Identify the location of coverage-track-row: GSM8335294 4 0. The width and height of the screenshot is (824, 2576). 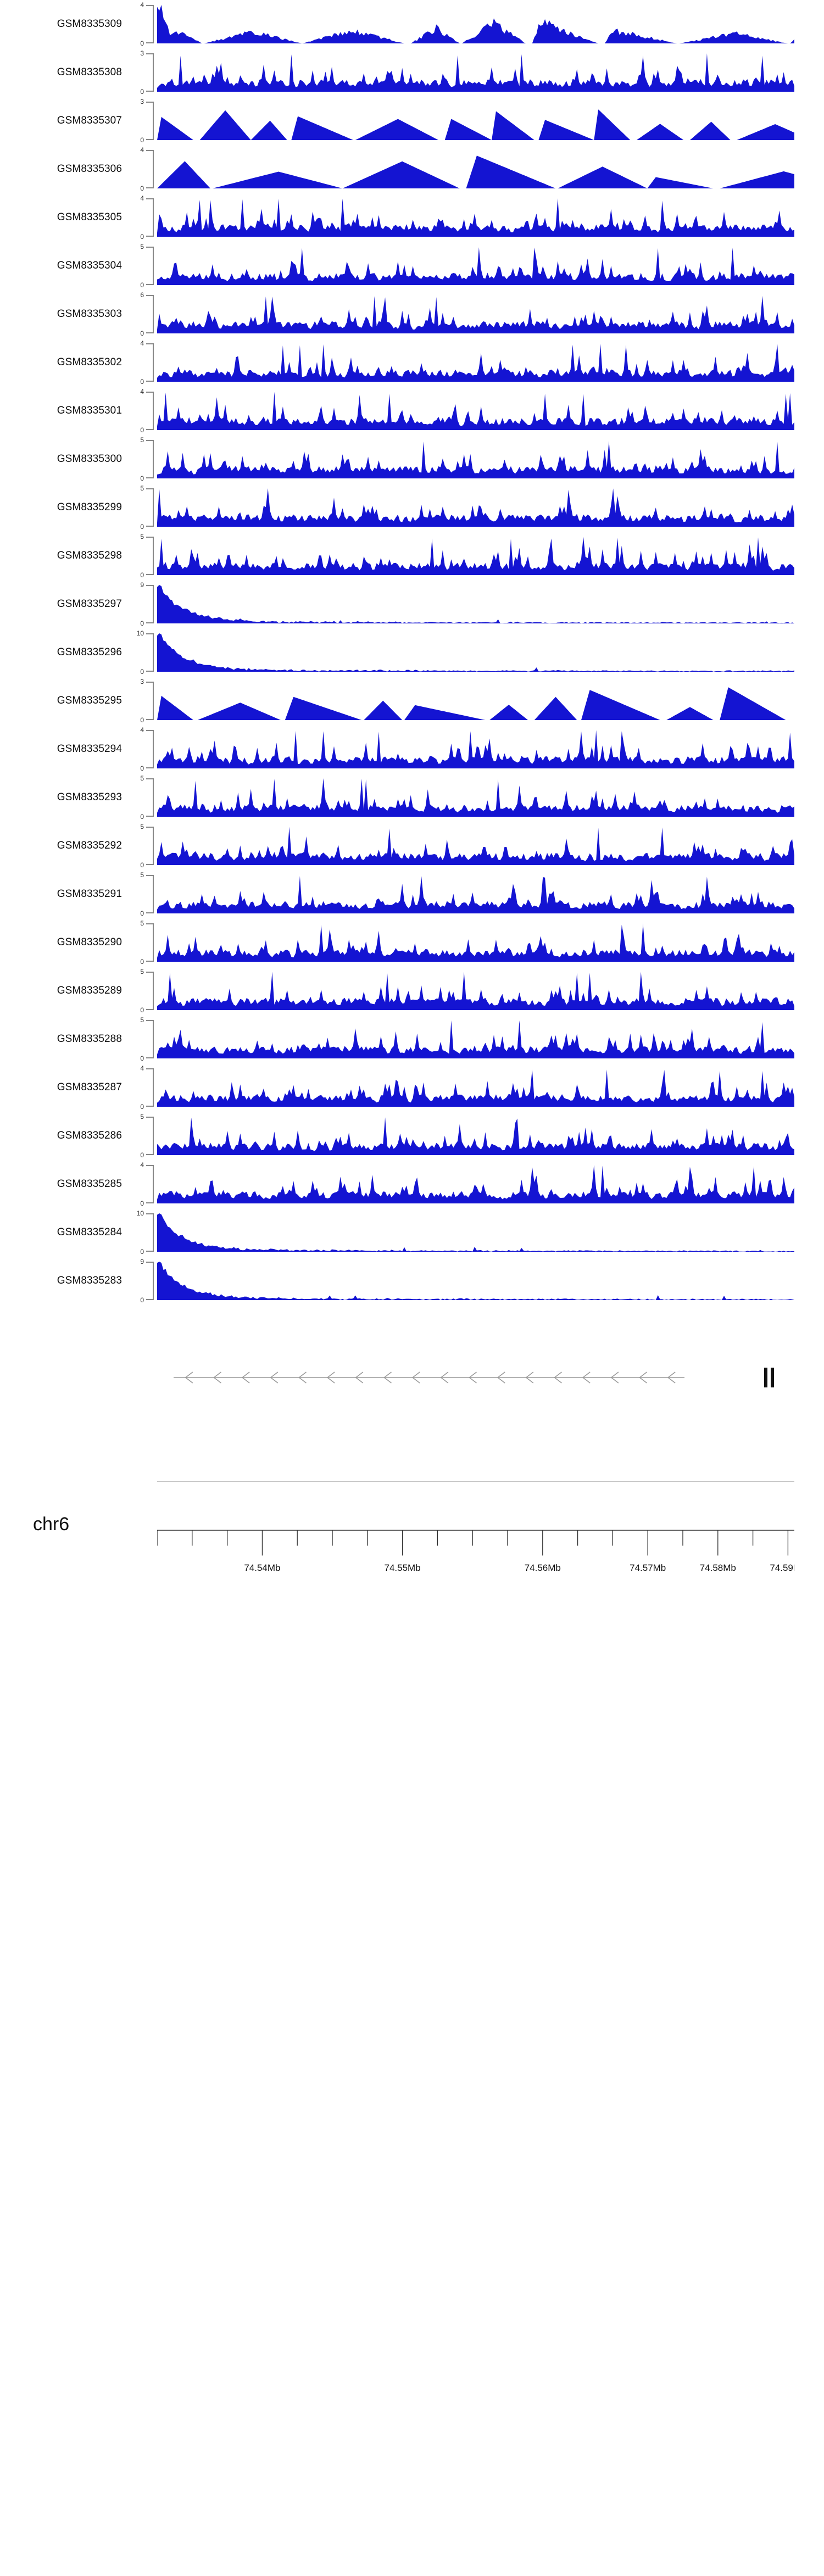
(412, 749).